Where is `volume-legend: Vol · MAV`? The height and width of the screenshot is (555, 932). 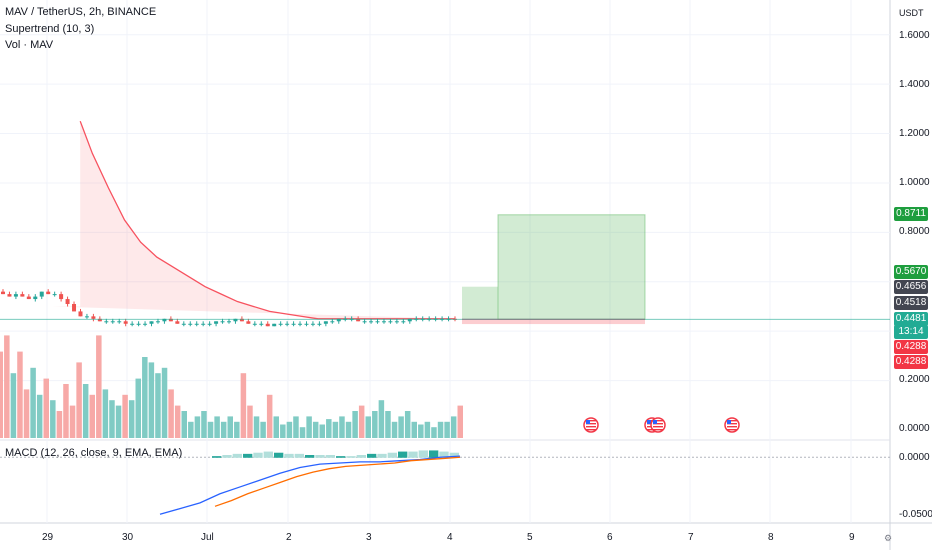
volume-legend: Vol · MAV is located at coordinates (29, 45).